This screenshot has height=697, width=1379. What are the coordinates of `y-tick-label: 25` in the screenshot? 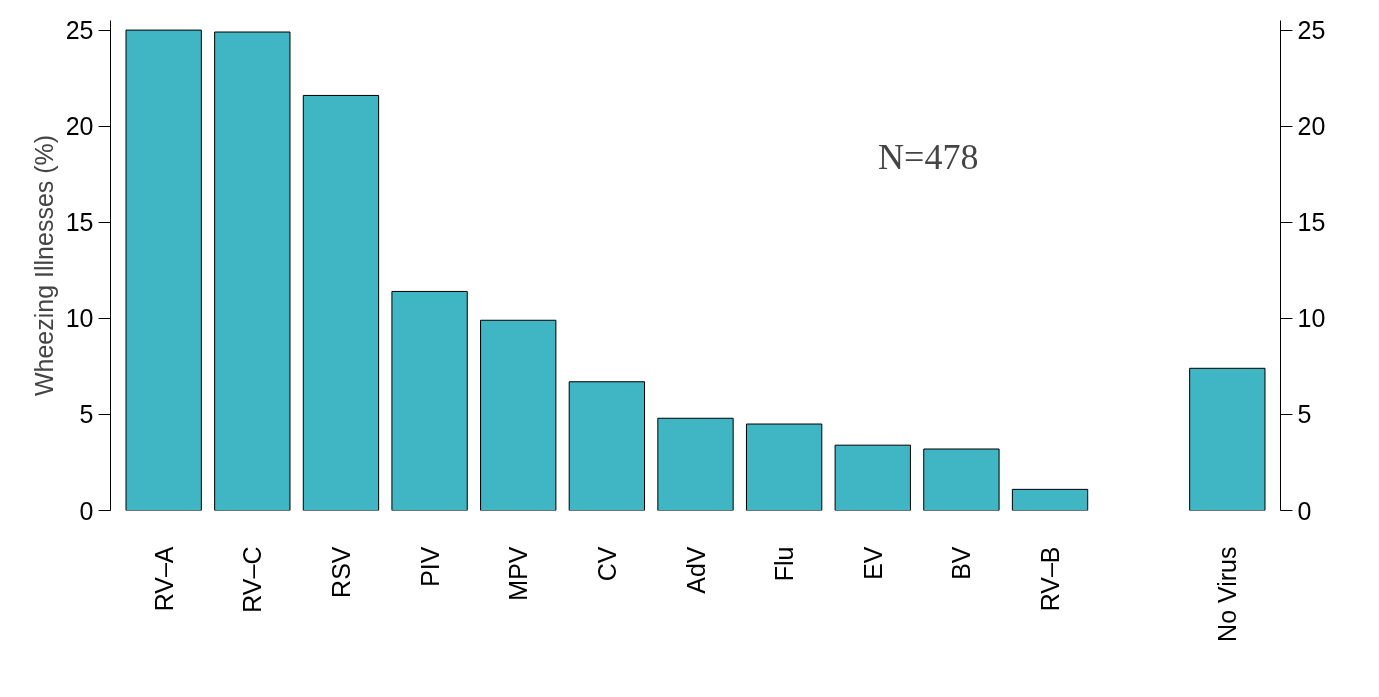 It's located at (79, 30).